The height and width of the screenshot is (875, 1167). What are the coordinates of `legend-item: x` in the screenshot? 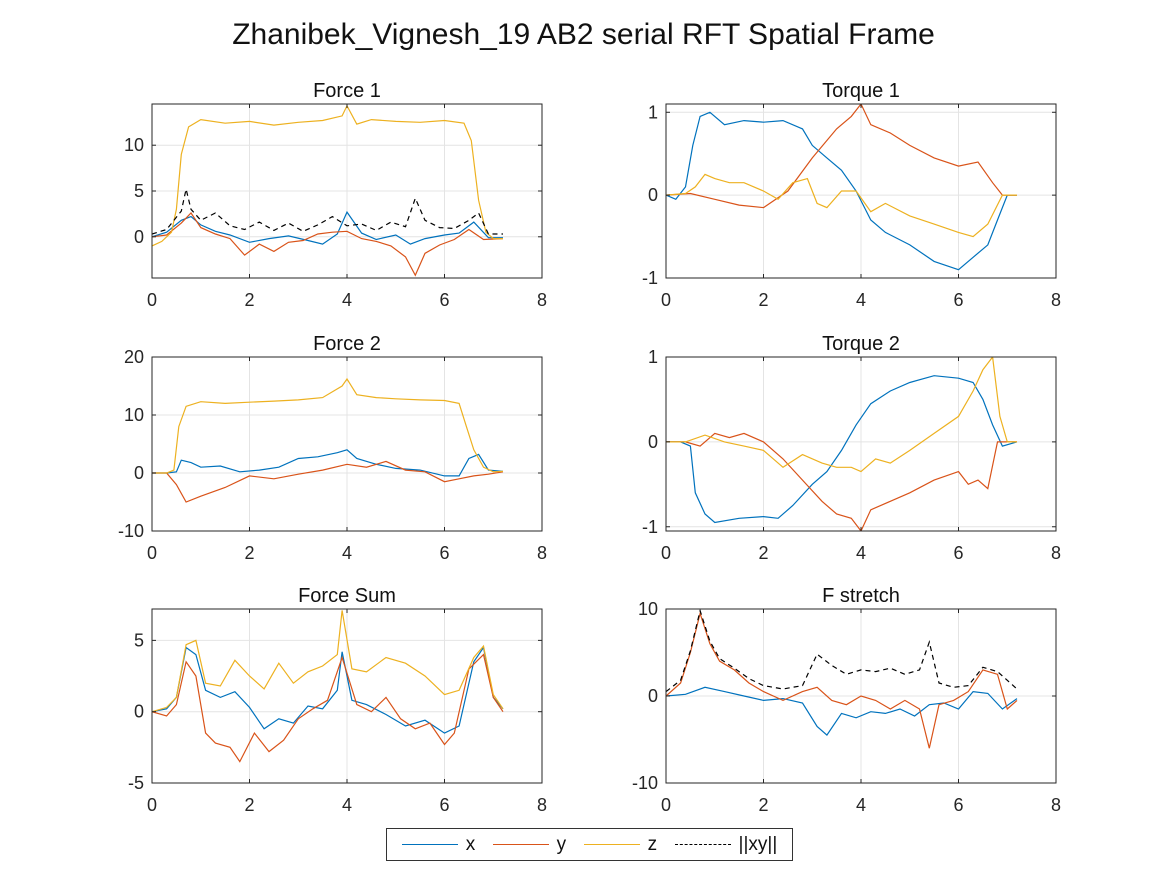 It's located at (438, 844).